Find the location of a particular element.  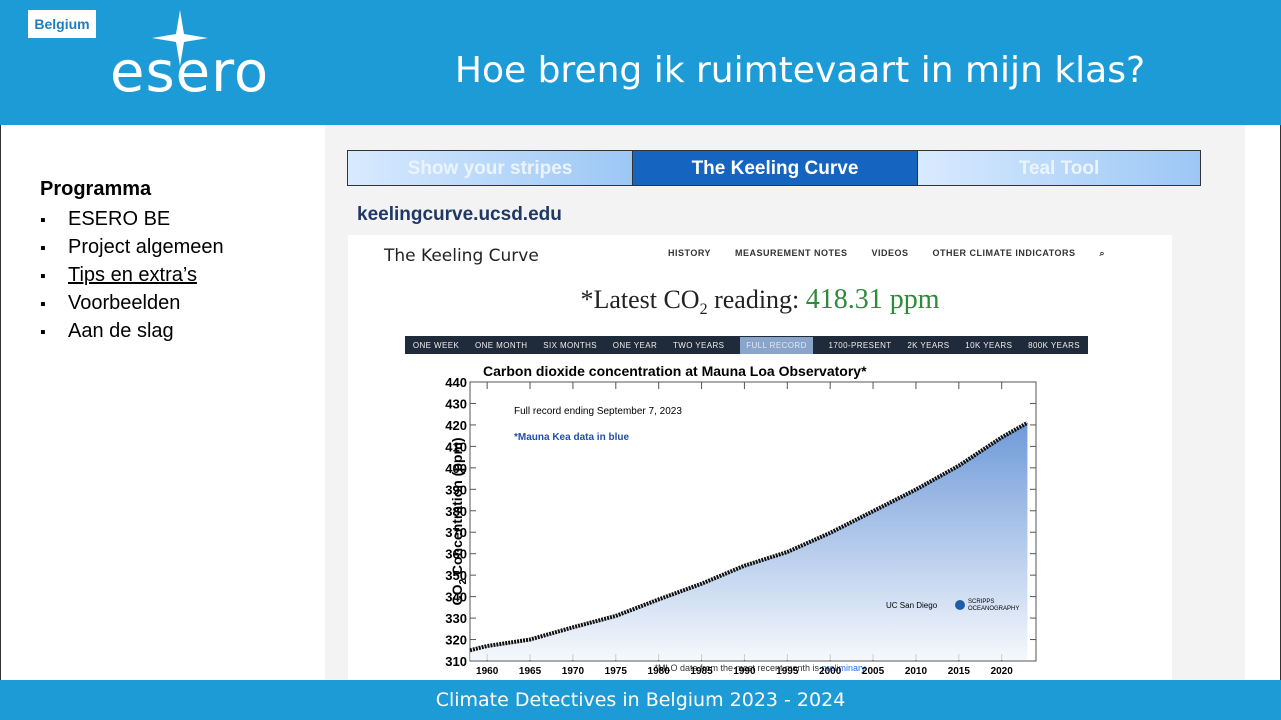

sidebar-item: ESERO BE is located at coordinates (132, 220).